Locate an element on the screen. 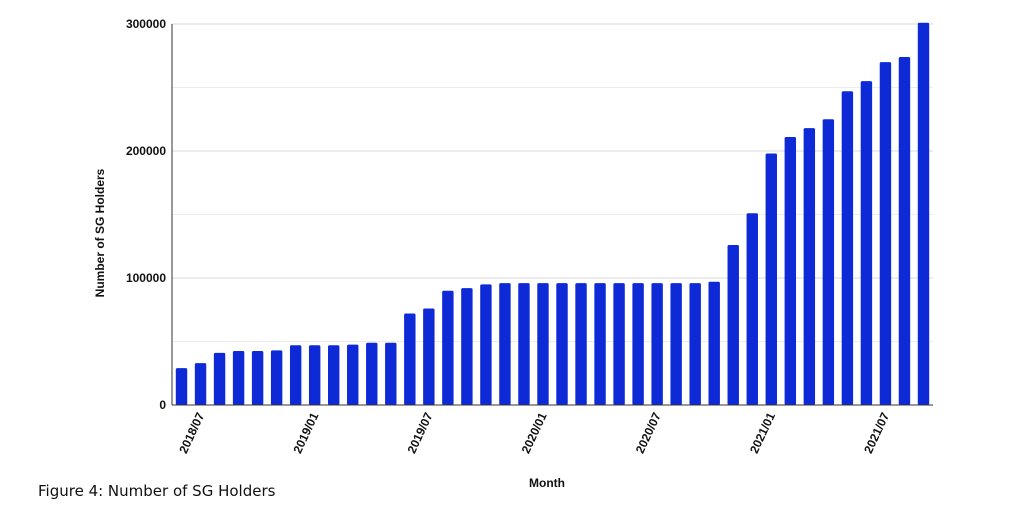 This screenshot has height=512, width=1024. y-tick-label: 0 is located at coordinates (162, 405).